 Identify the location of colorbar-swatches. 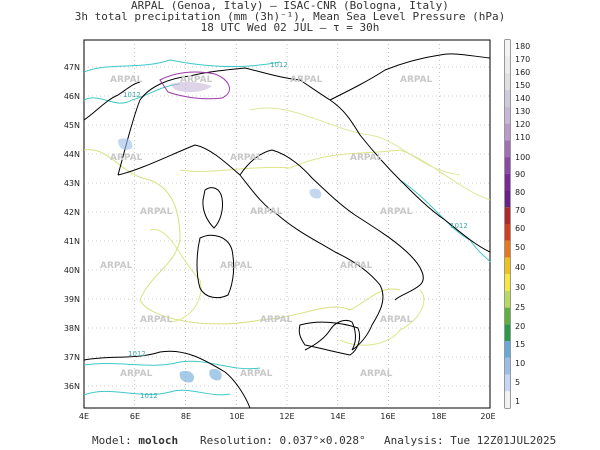
(507, 224).